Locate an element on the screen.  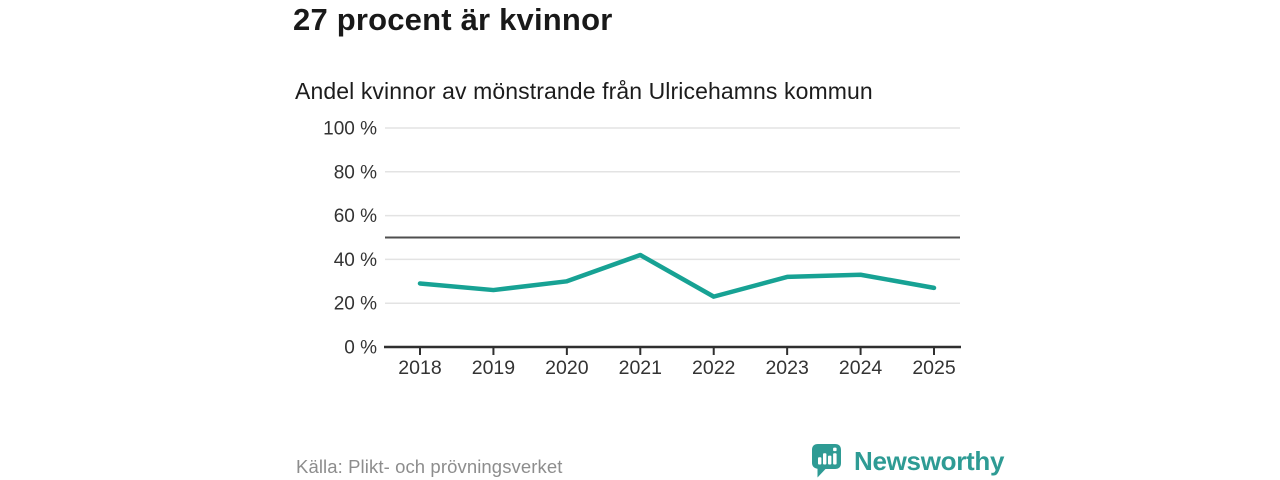
source-note: Källa: Plikt- och prövningsverket is located at coordinates (429, 466).